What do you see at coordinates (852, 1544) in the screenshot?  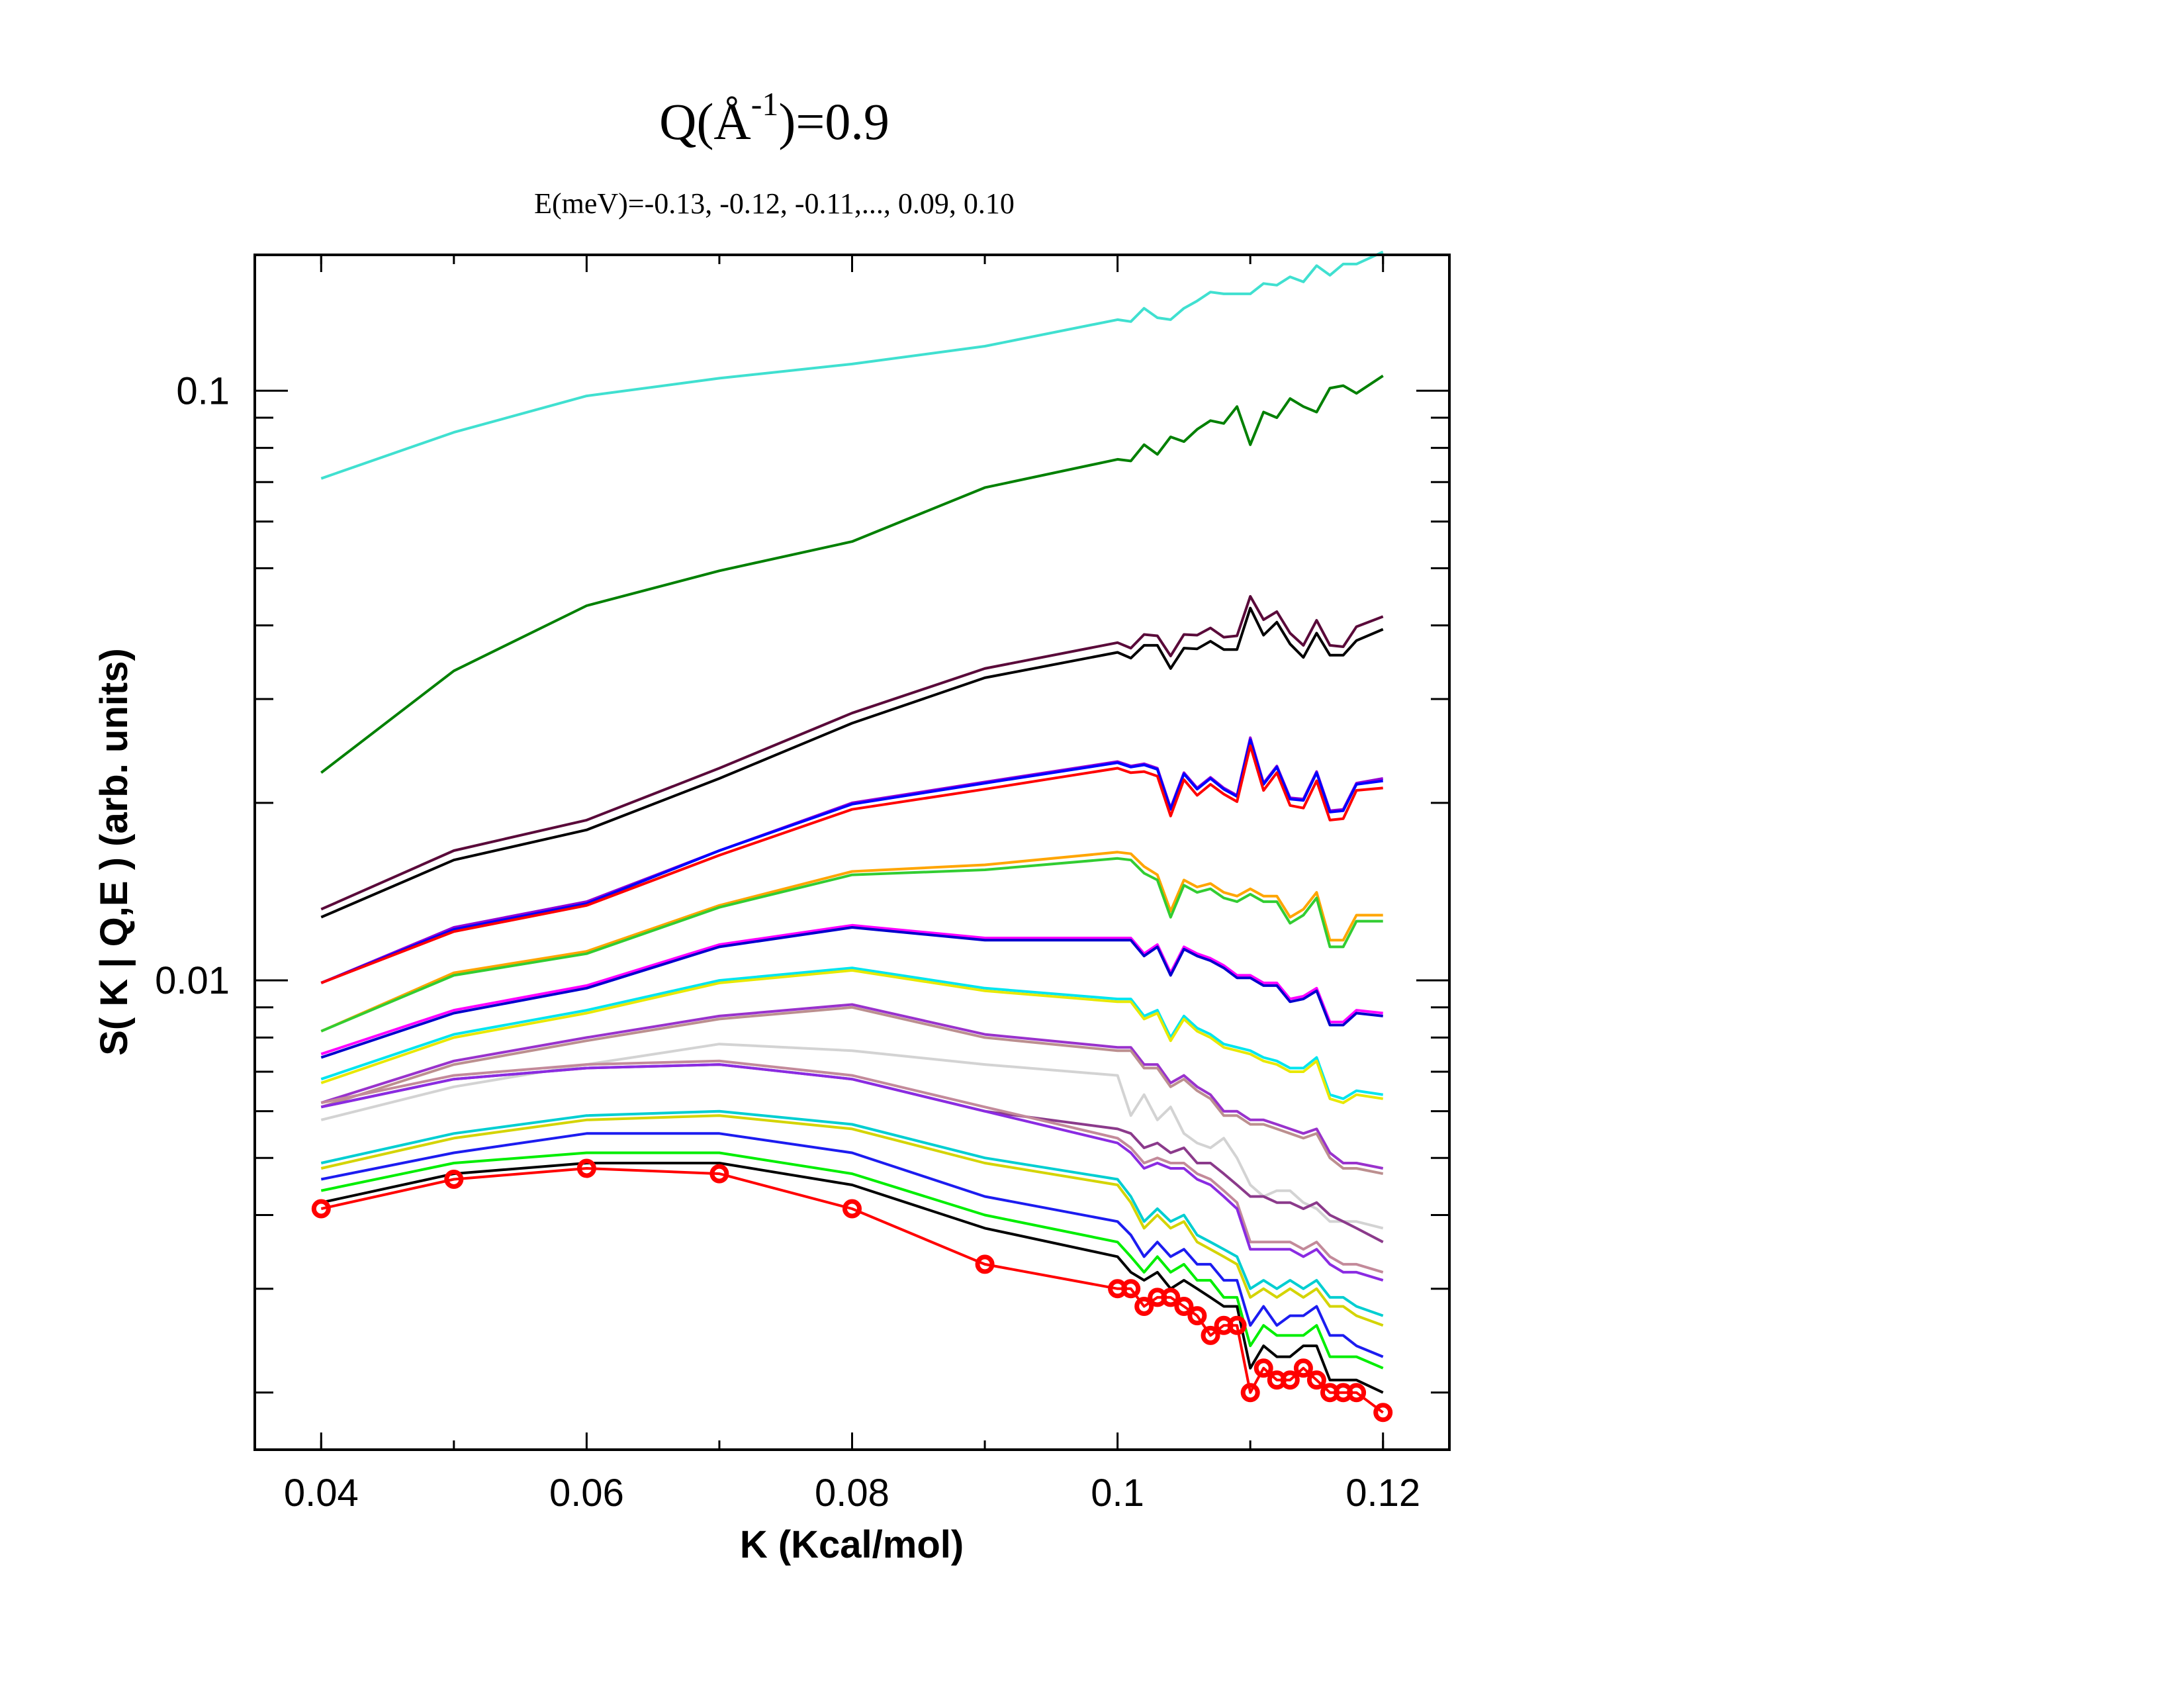 I see `x-axis-title: K (Kcal/mol)` at bounding box center [852, 1544].